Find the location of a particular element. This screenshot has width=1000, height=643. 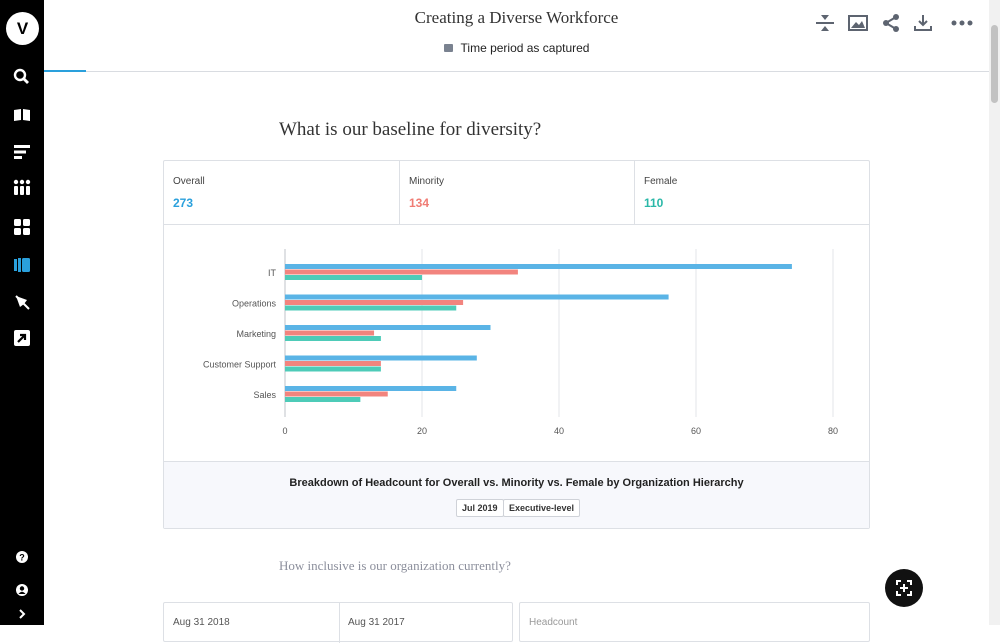

category-label: Marketing is located at coordinates (256, 334).